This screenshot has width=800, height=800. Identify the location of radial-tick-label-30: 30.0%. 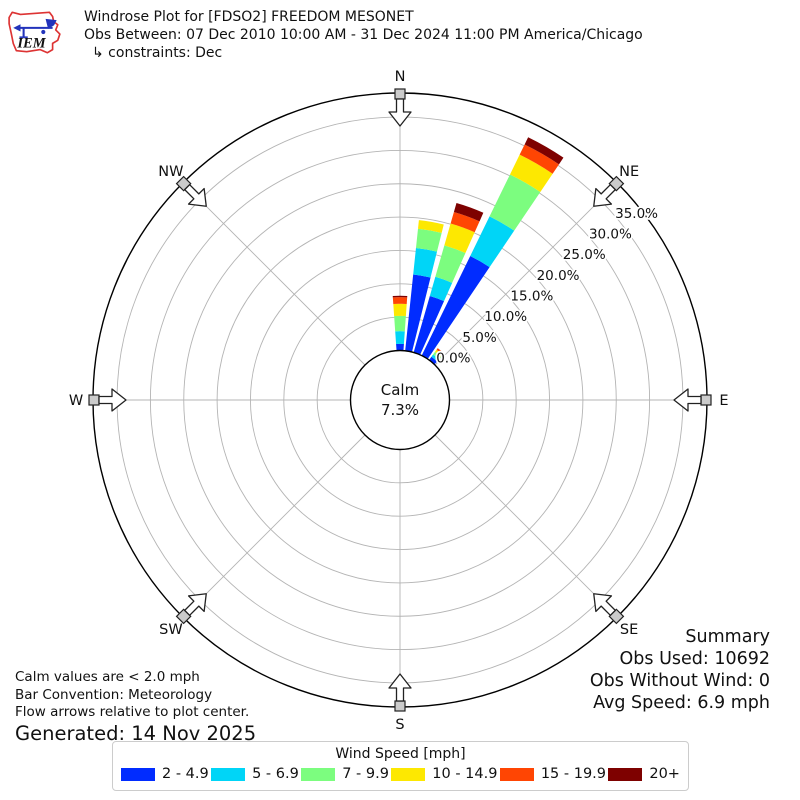
(610, 235).